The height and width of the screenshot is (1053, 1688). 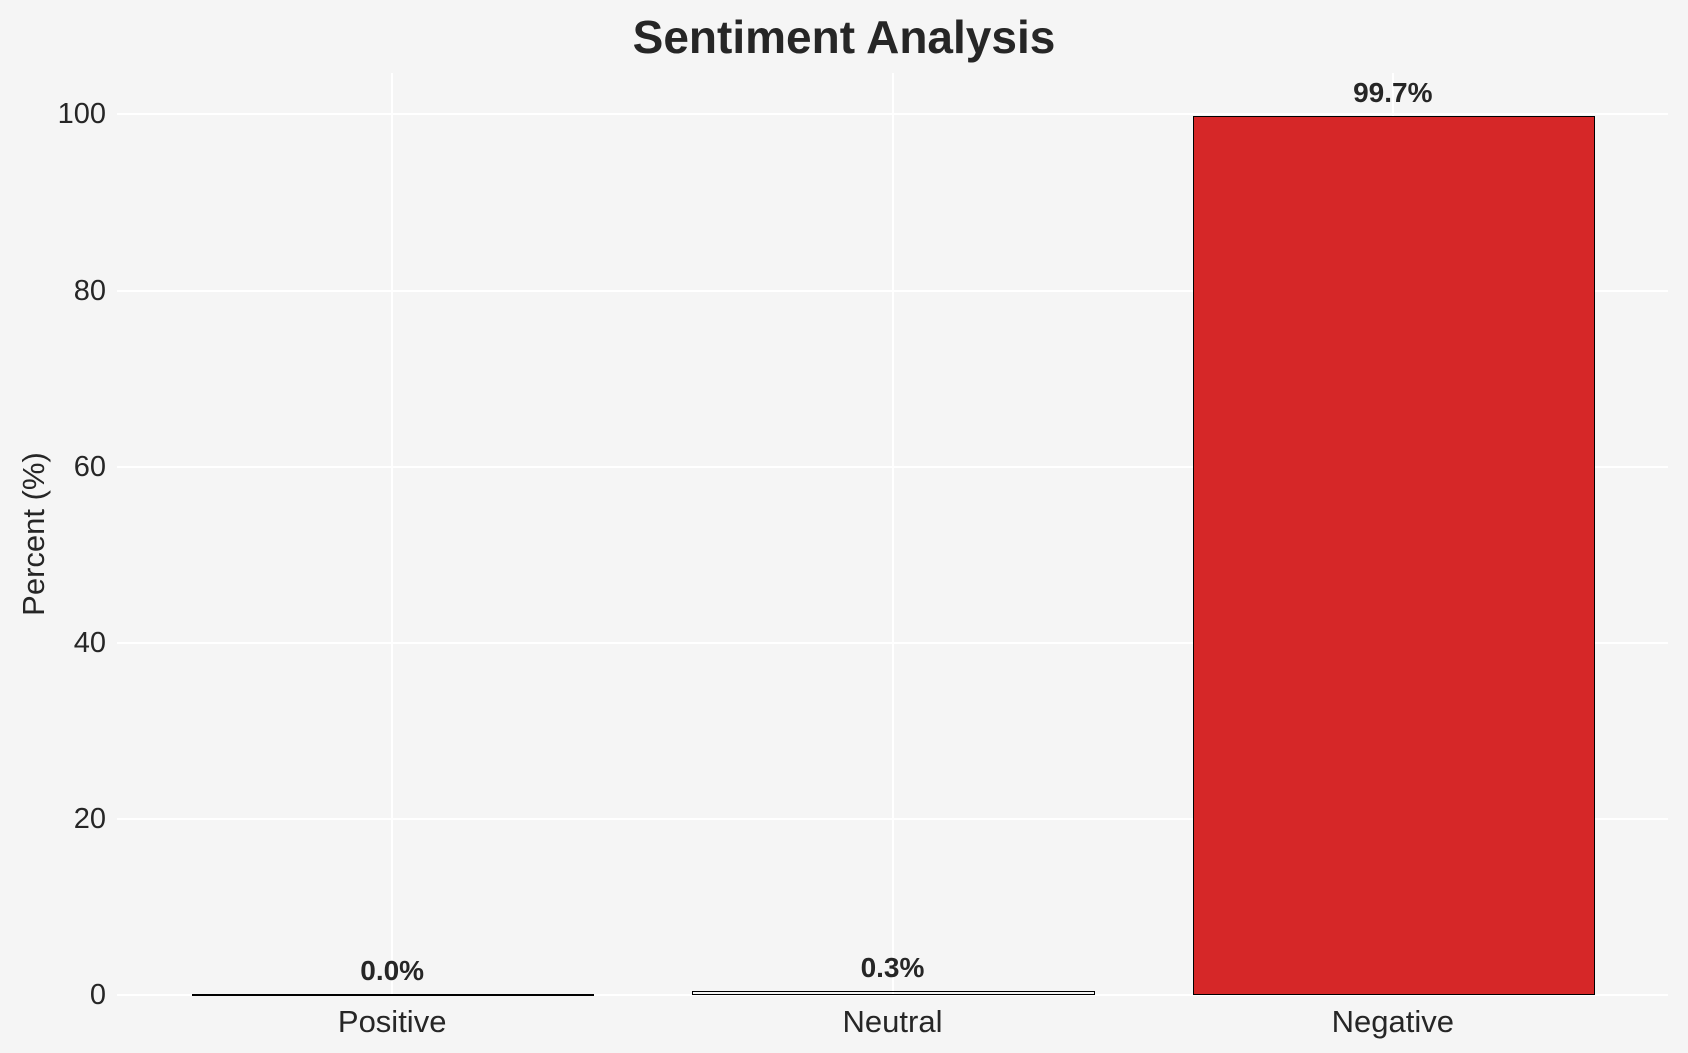 I want to click on y-tick-label-60: 60, so click(x=89, y=466).